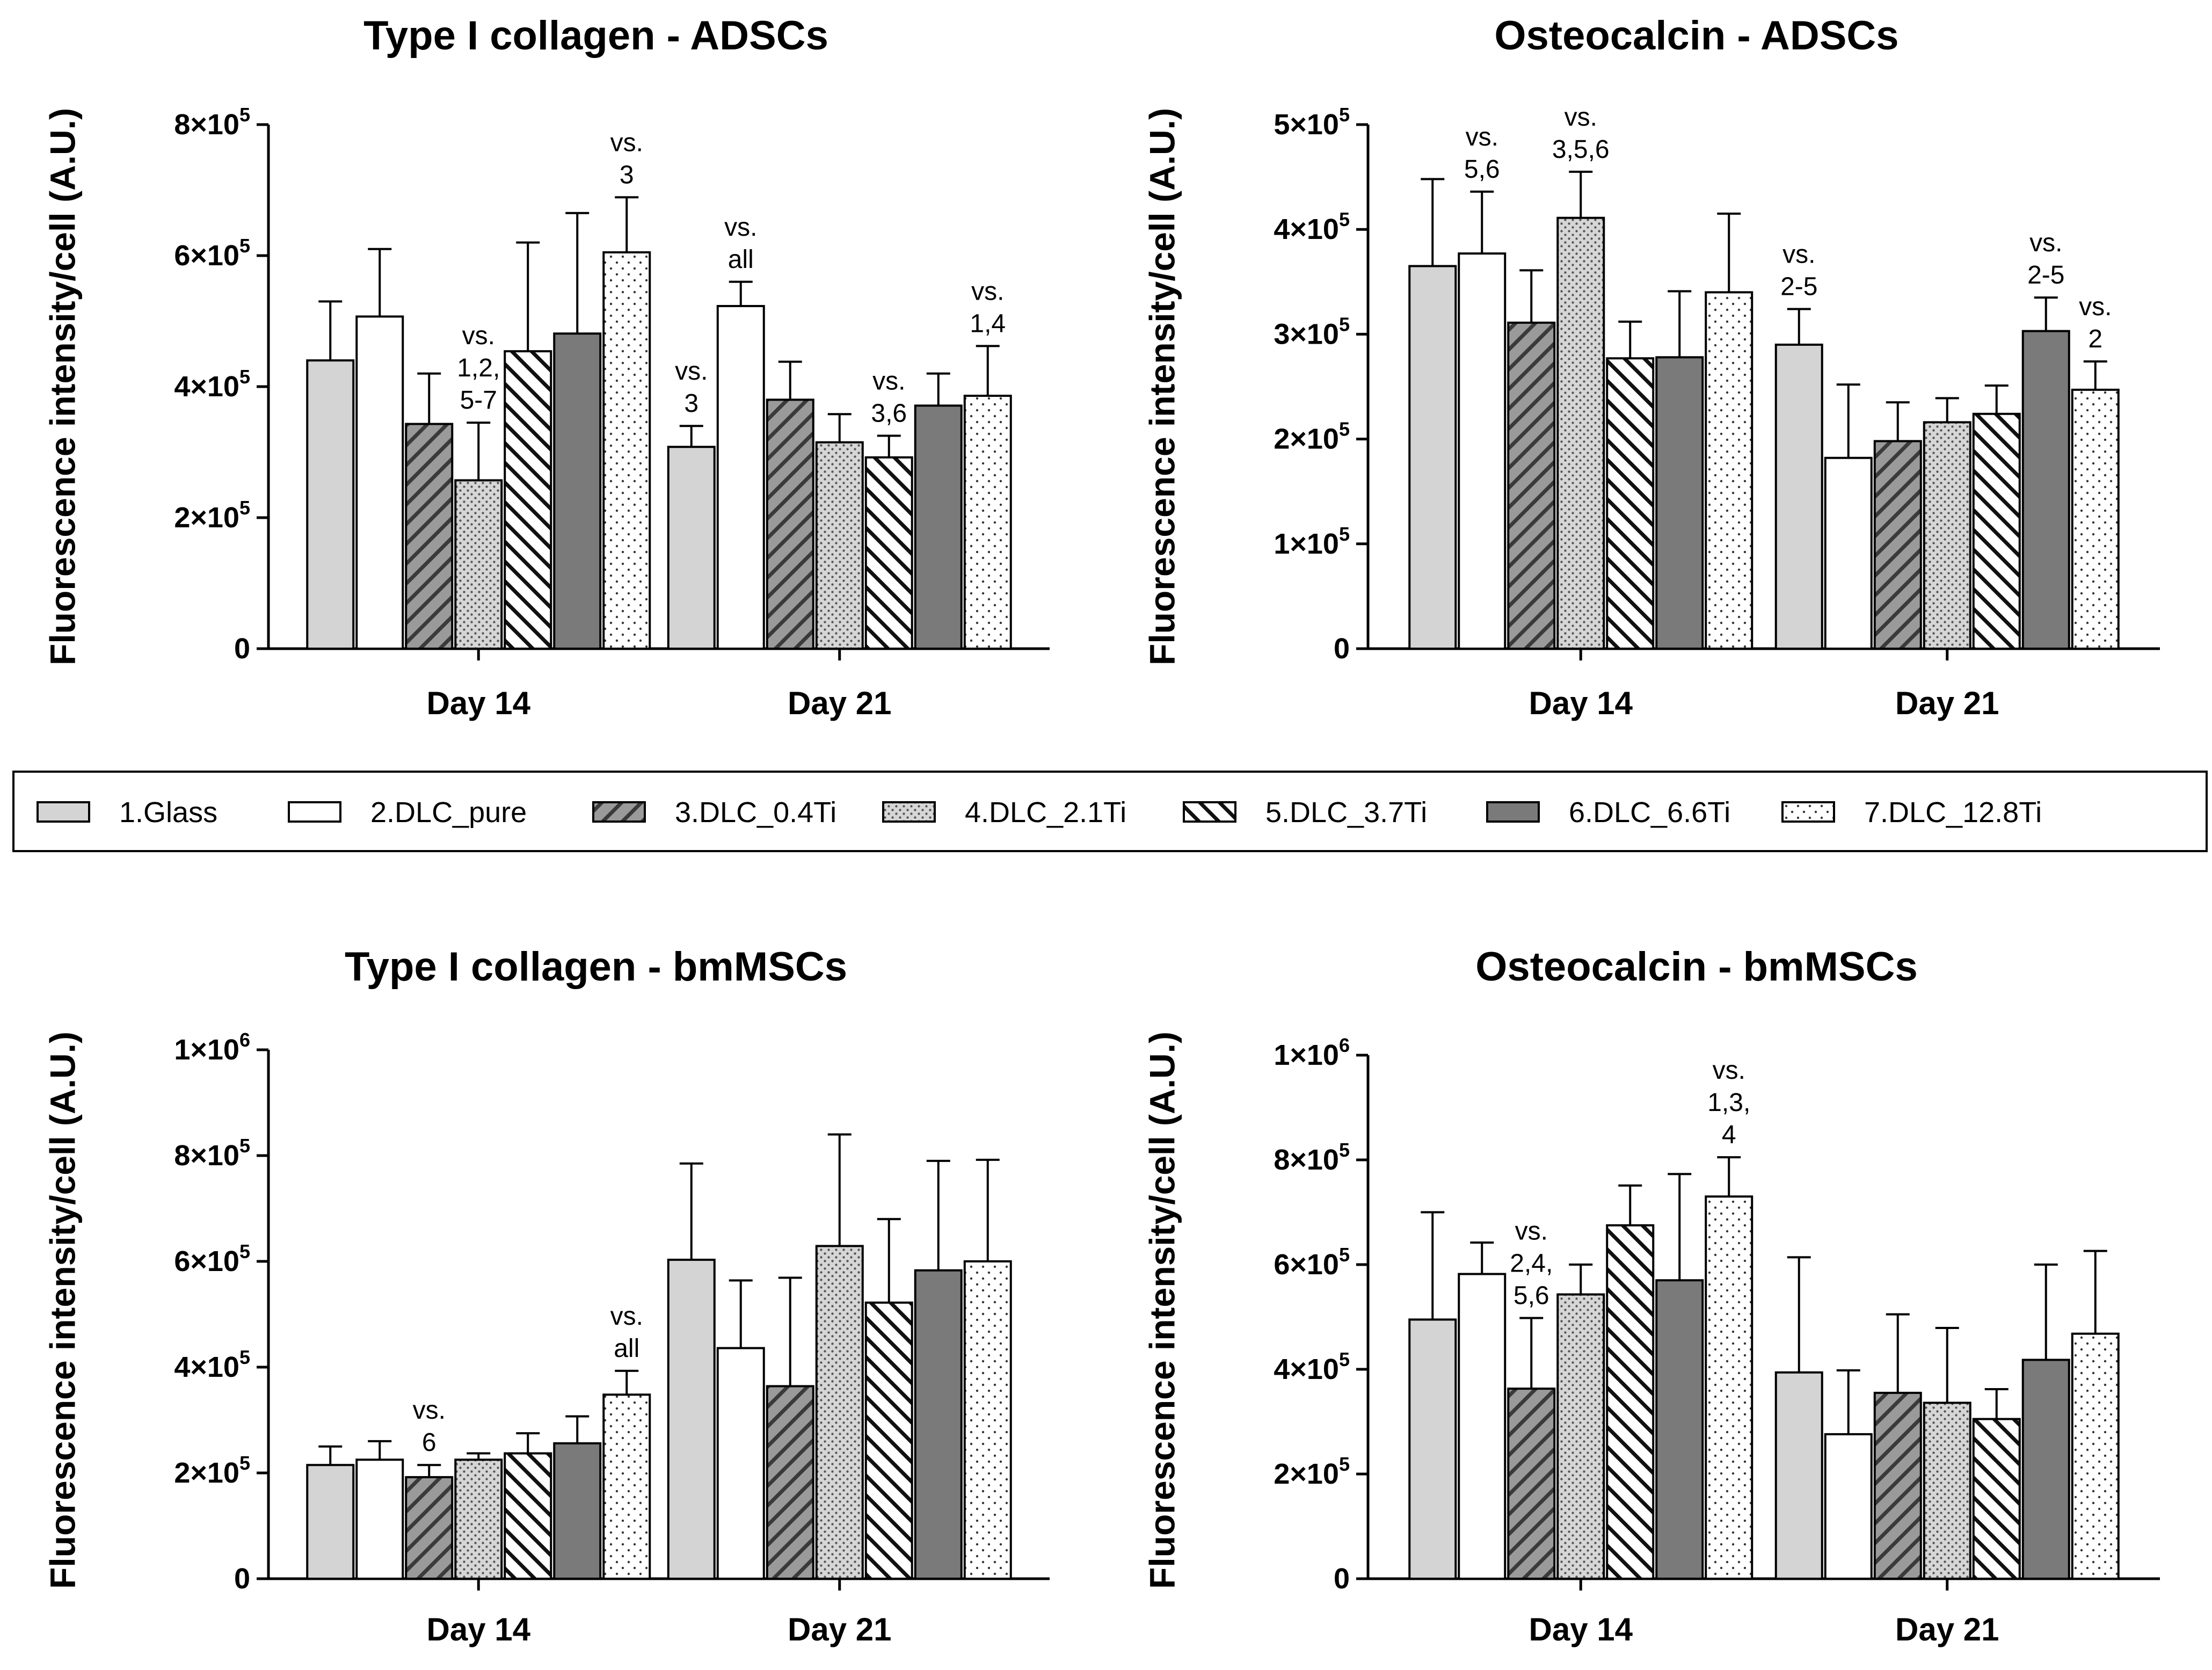  Describe the element at coordinates (1312, 541) in the screenshot. I see `y-tick-label: 1×10⁵` at that location.